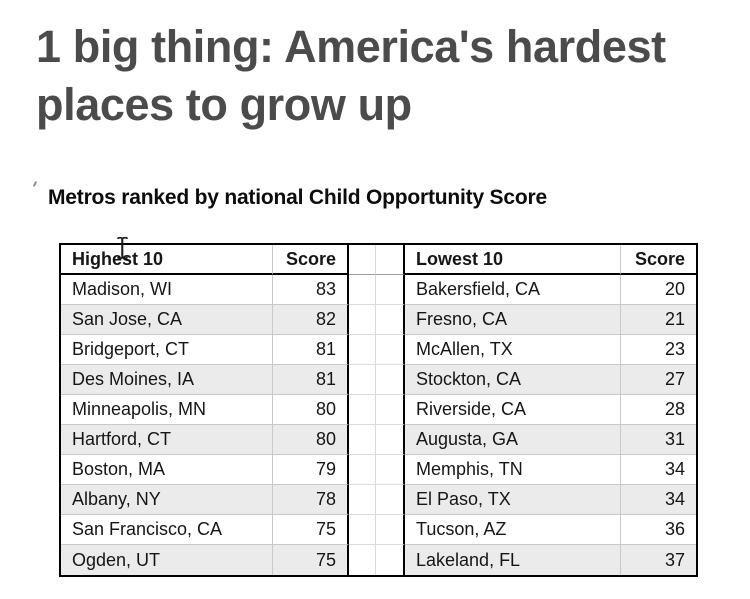 This screenshot has height=599, width=750. Describe the element at coordinates (658, 320) in the screenshot. I see `lowest-score-cell: 21` at that location.